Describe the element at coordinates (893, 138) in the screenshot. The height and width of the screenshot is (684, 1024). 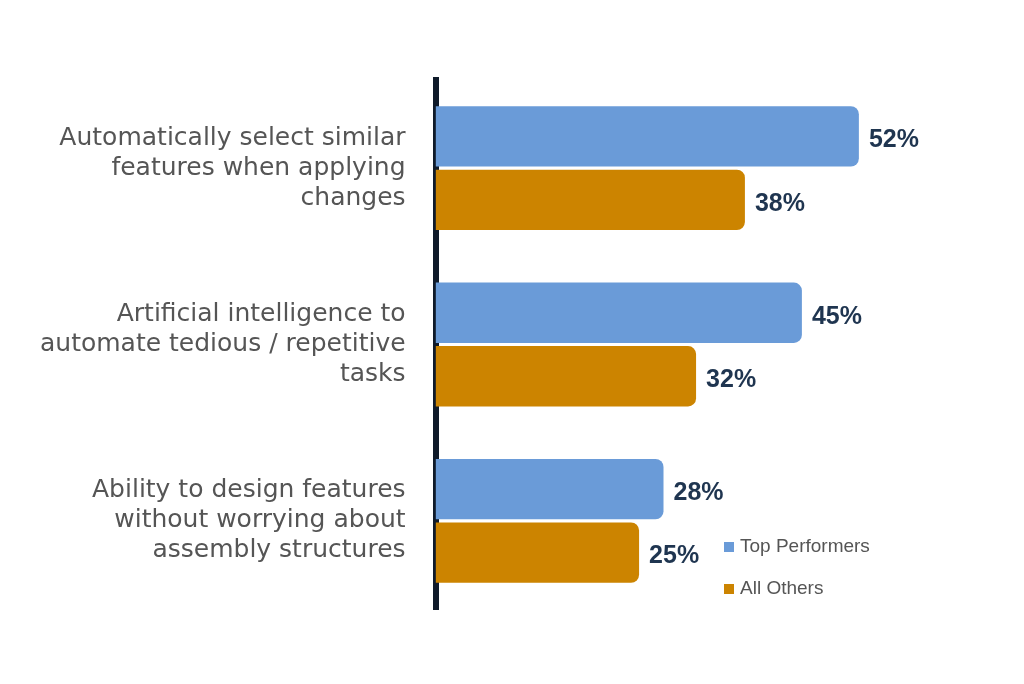
I see `data-label: 52%` at that location.